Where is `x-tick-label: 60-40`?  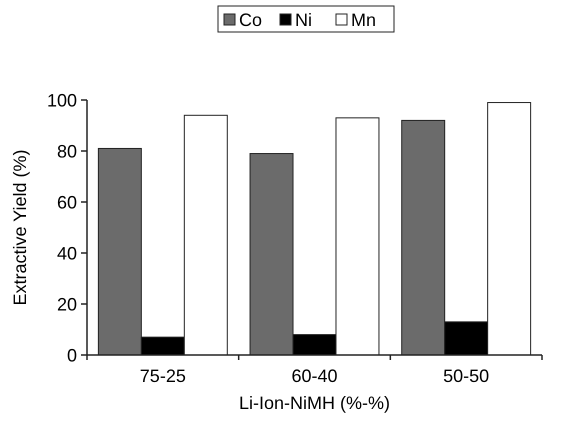 x-tick-label: 60-40 is located at coordinates (314, 376).